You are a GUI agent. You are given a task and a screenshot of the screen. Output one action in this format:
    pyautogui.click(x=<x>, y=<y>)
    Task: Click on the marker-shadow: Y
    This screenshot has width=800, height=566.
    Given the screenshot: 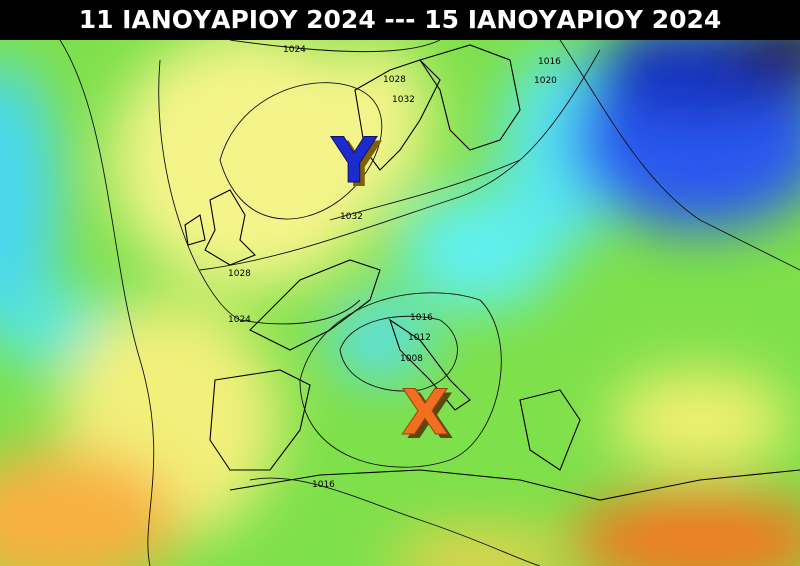 What is the action you would take?
    pyautogui.click(x=359, y=164)
    